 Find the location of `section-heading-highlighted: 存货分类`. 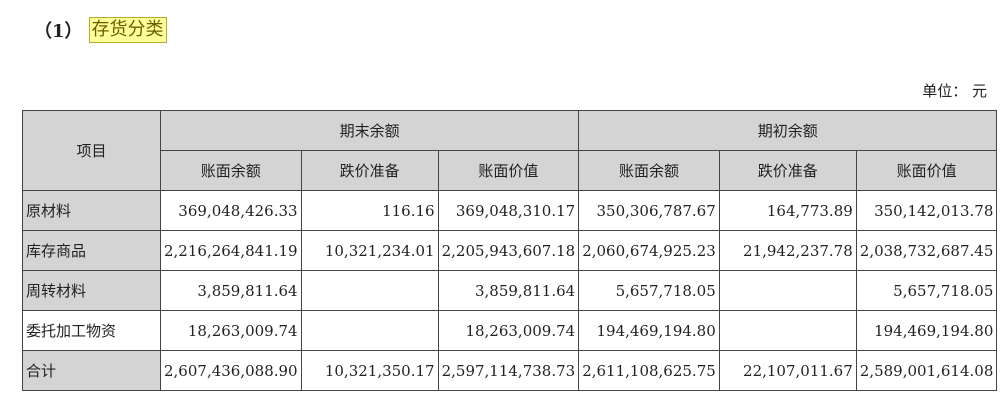

section-heading-highlighted: 存货分类 is located at coordinates (127, 30).